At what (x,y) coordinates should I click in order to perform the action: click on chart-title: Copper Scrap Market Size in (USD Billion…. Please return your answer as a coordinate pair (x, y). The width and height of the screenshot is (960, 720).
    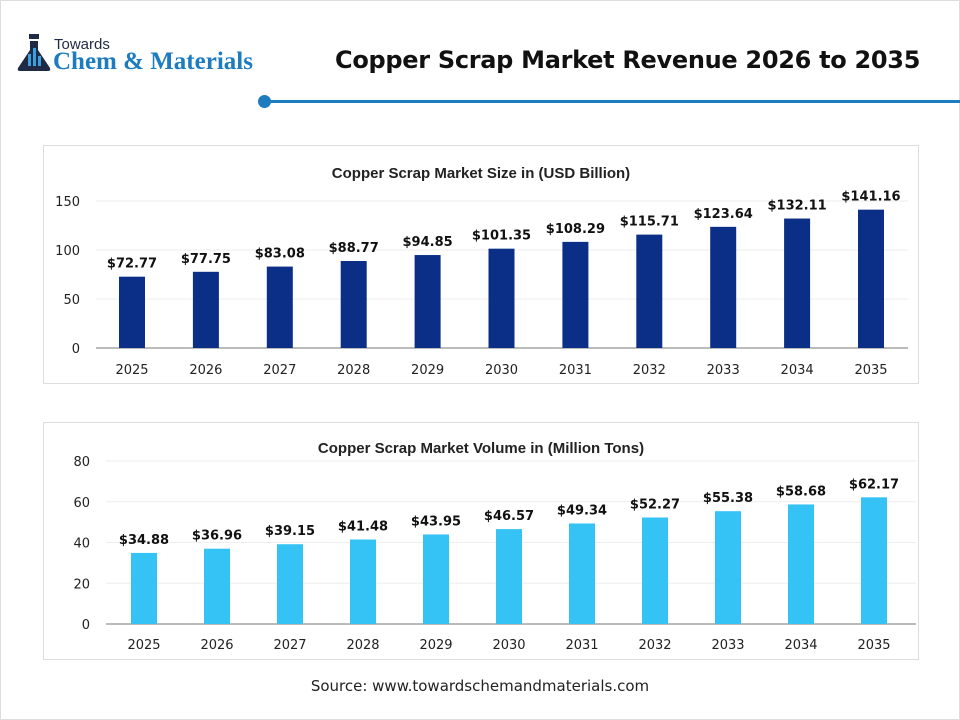
    Looking at the image, I should click on (481, 173).